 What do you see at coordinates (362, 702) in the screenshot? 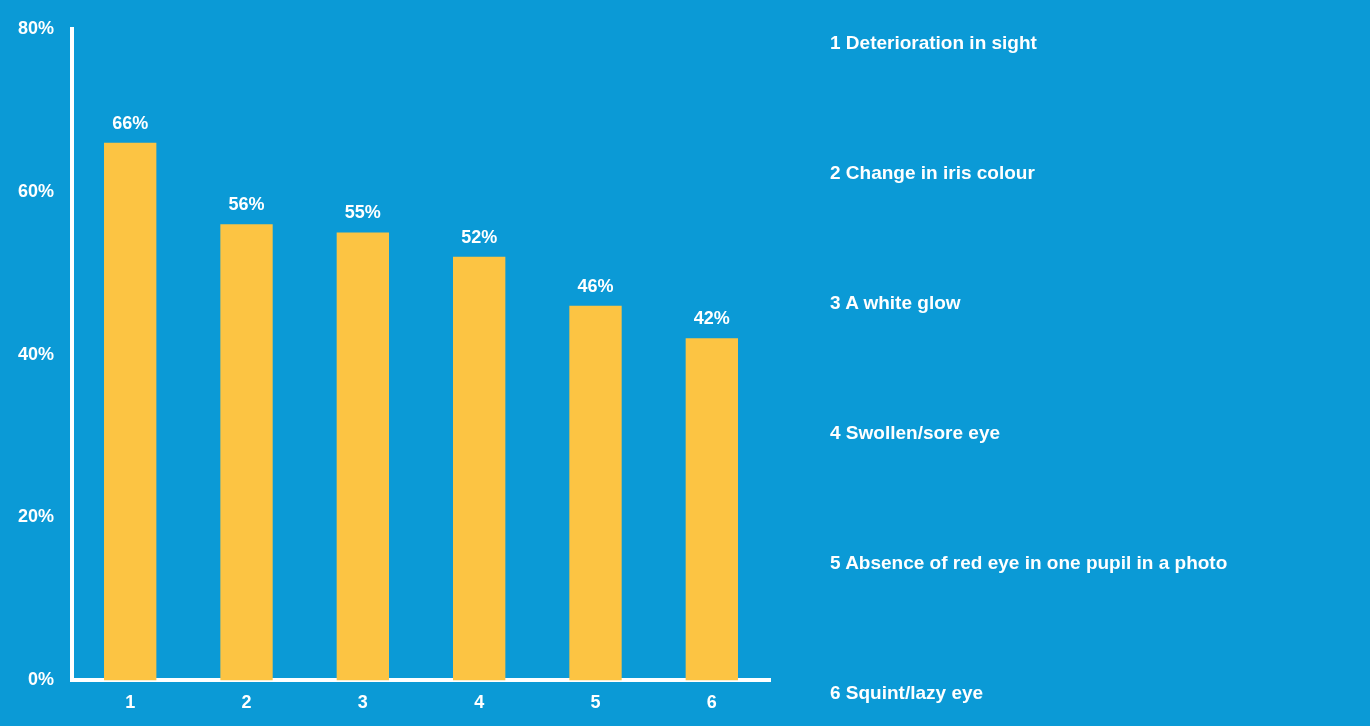
I see `x-tick-label: 3` at bounding box center [362, 702].